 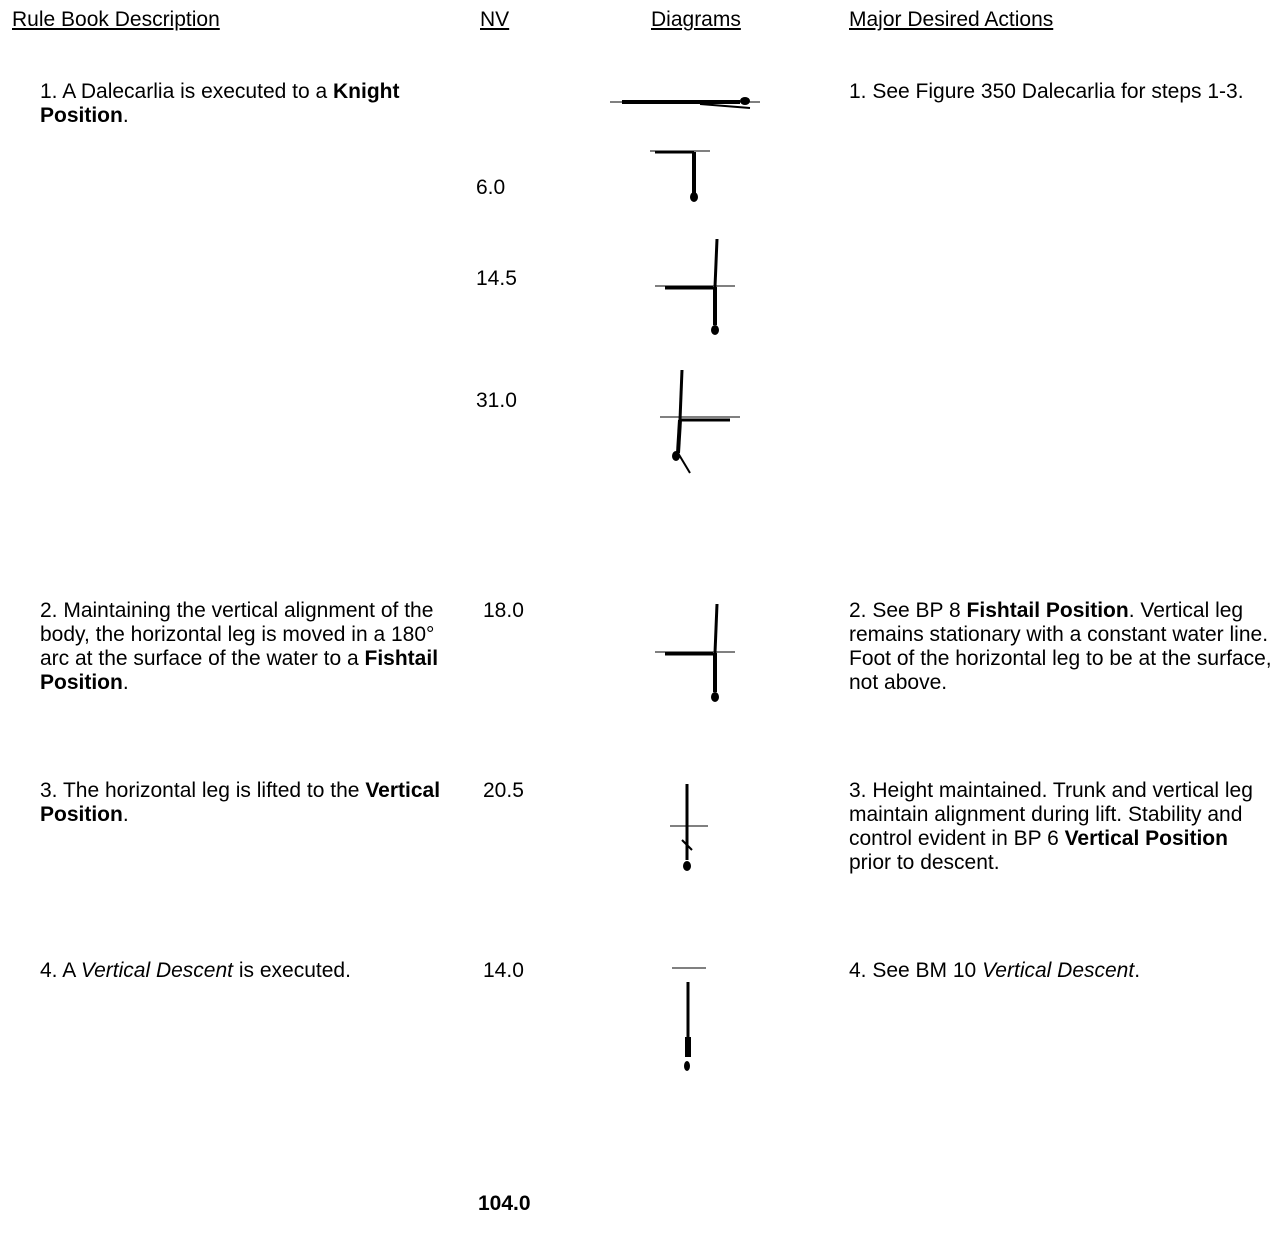 What do you see at coordinates (187, 91) in the screenshot?
I see `text: 1. A Dalecarlia is executed to a` at bounding box center [187, 91].